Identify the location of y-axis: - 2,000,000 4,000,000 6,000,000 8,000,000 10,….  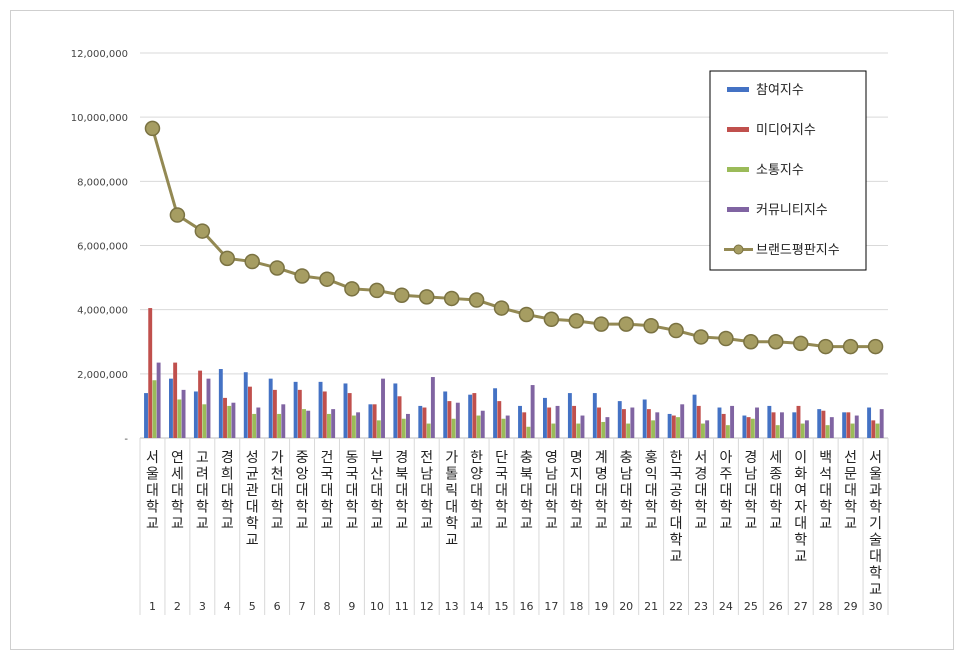
(100, 247).